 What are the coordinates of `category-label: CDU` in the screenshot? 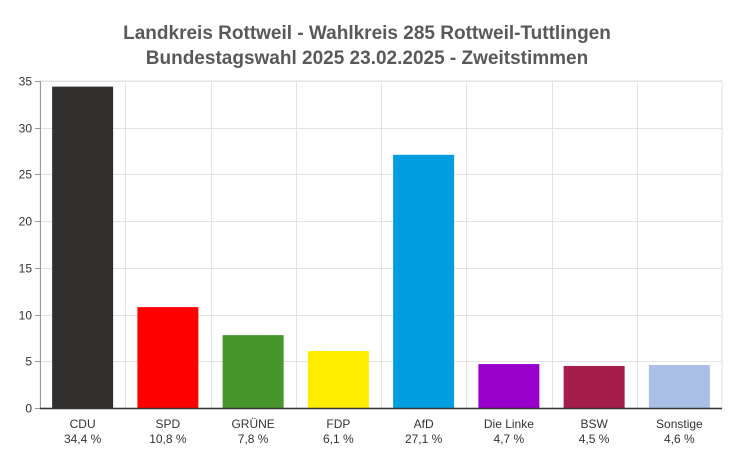 It's located at (83, 424).